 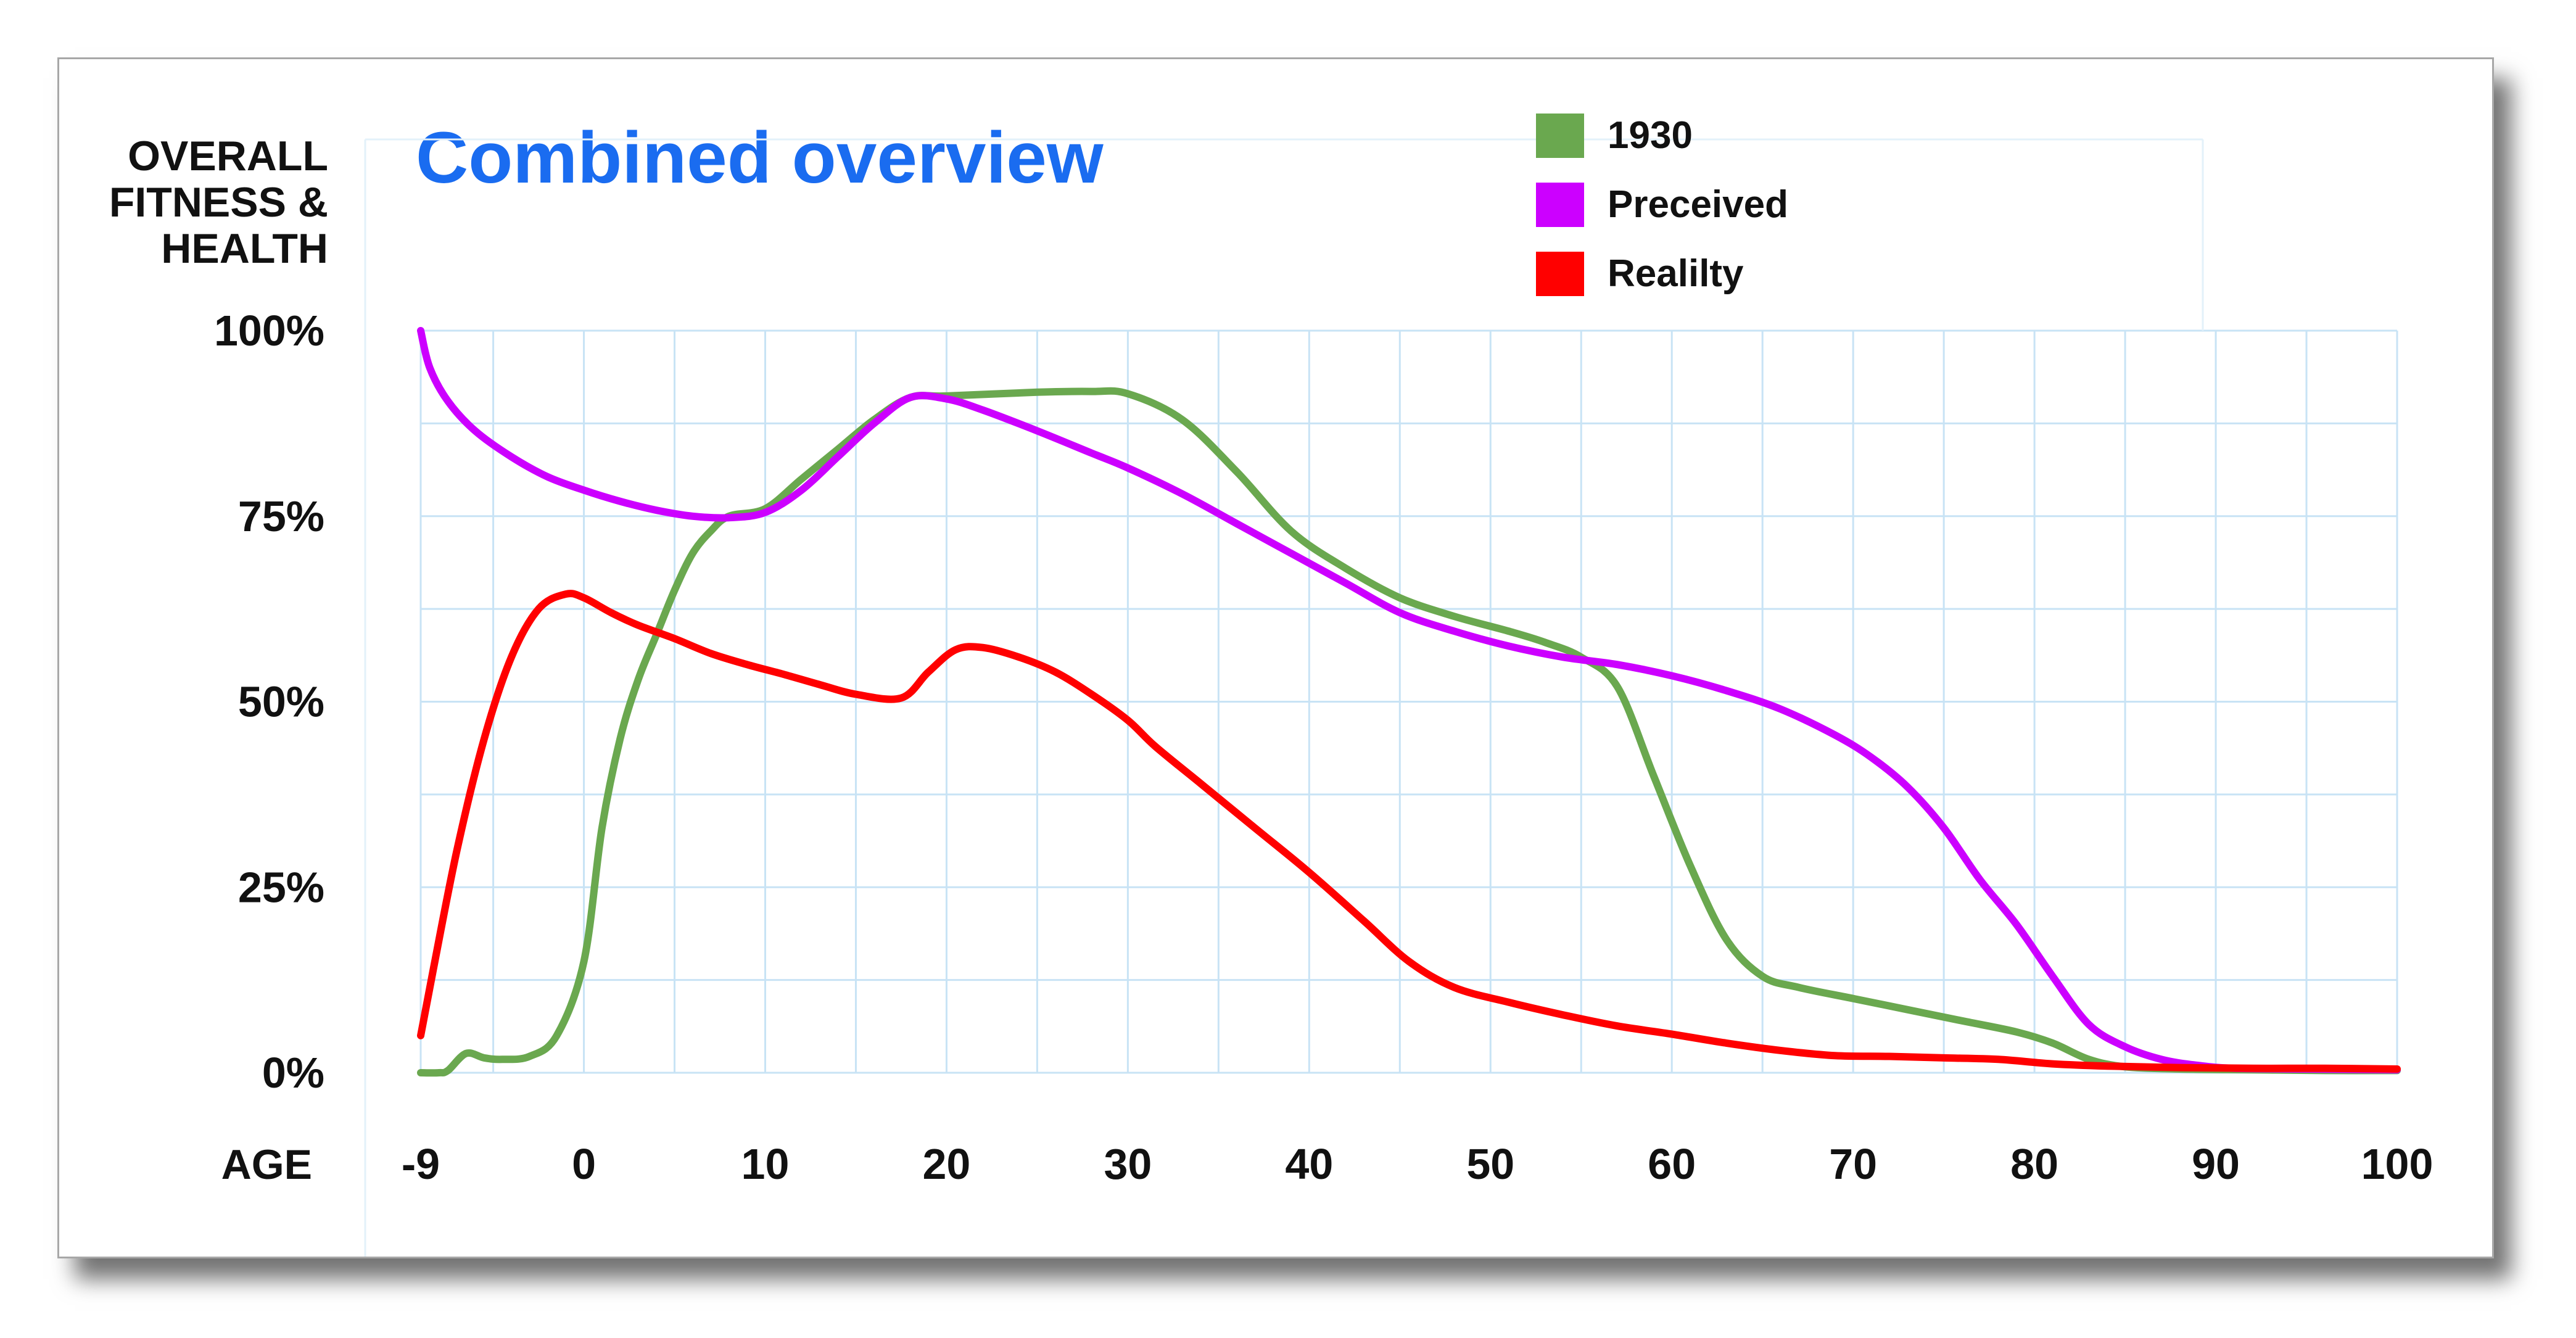 I want to click on chart-title: Combined overview, so click(x=760, y=158).